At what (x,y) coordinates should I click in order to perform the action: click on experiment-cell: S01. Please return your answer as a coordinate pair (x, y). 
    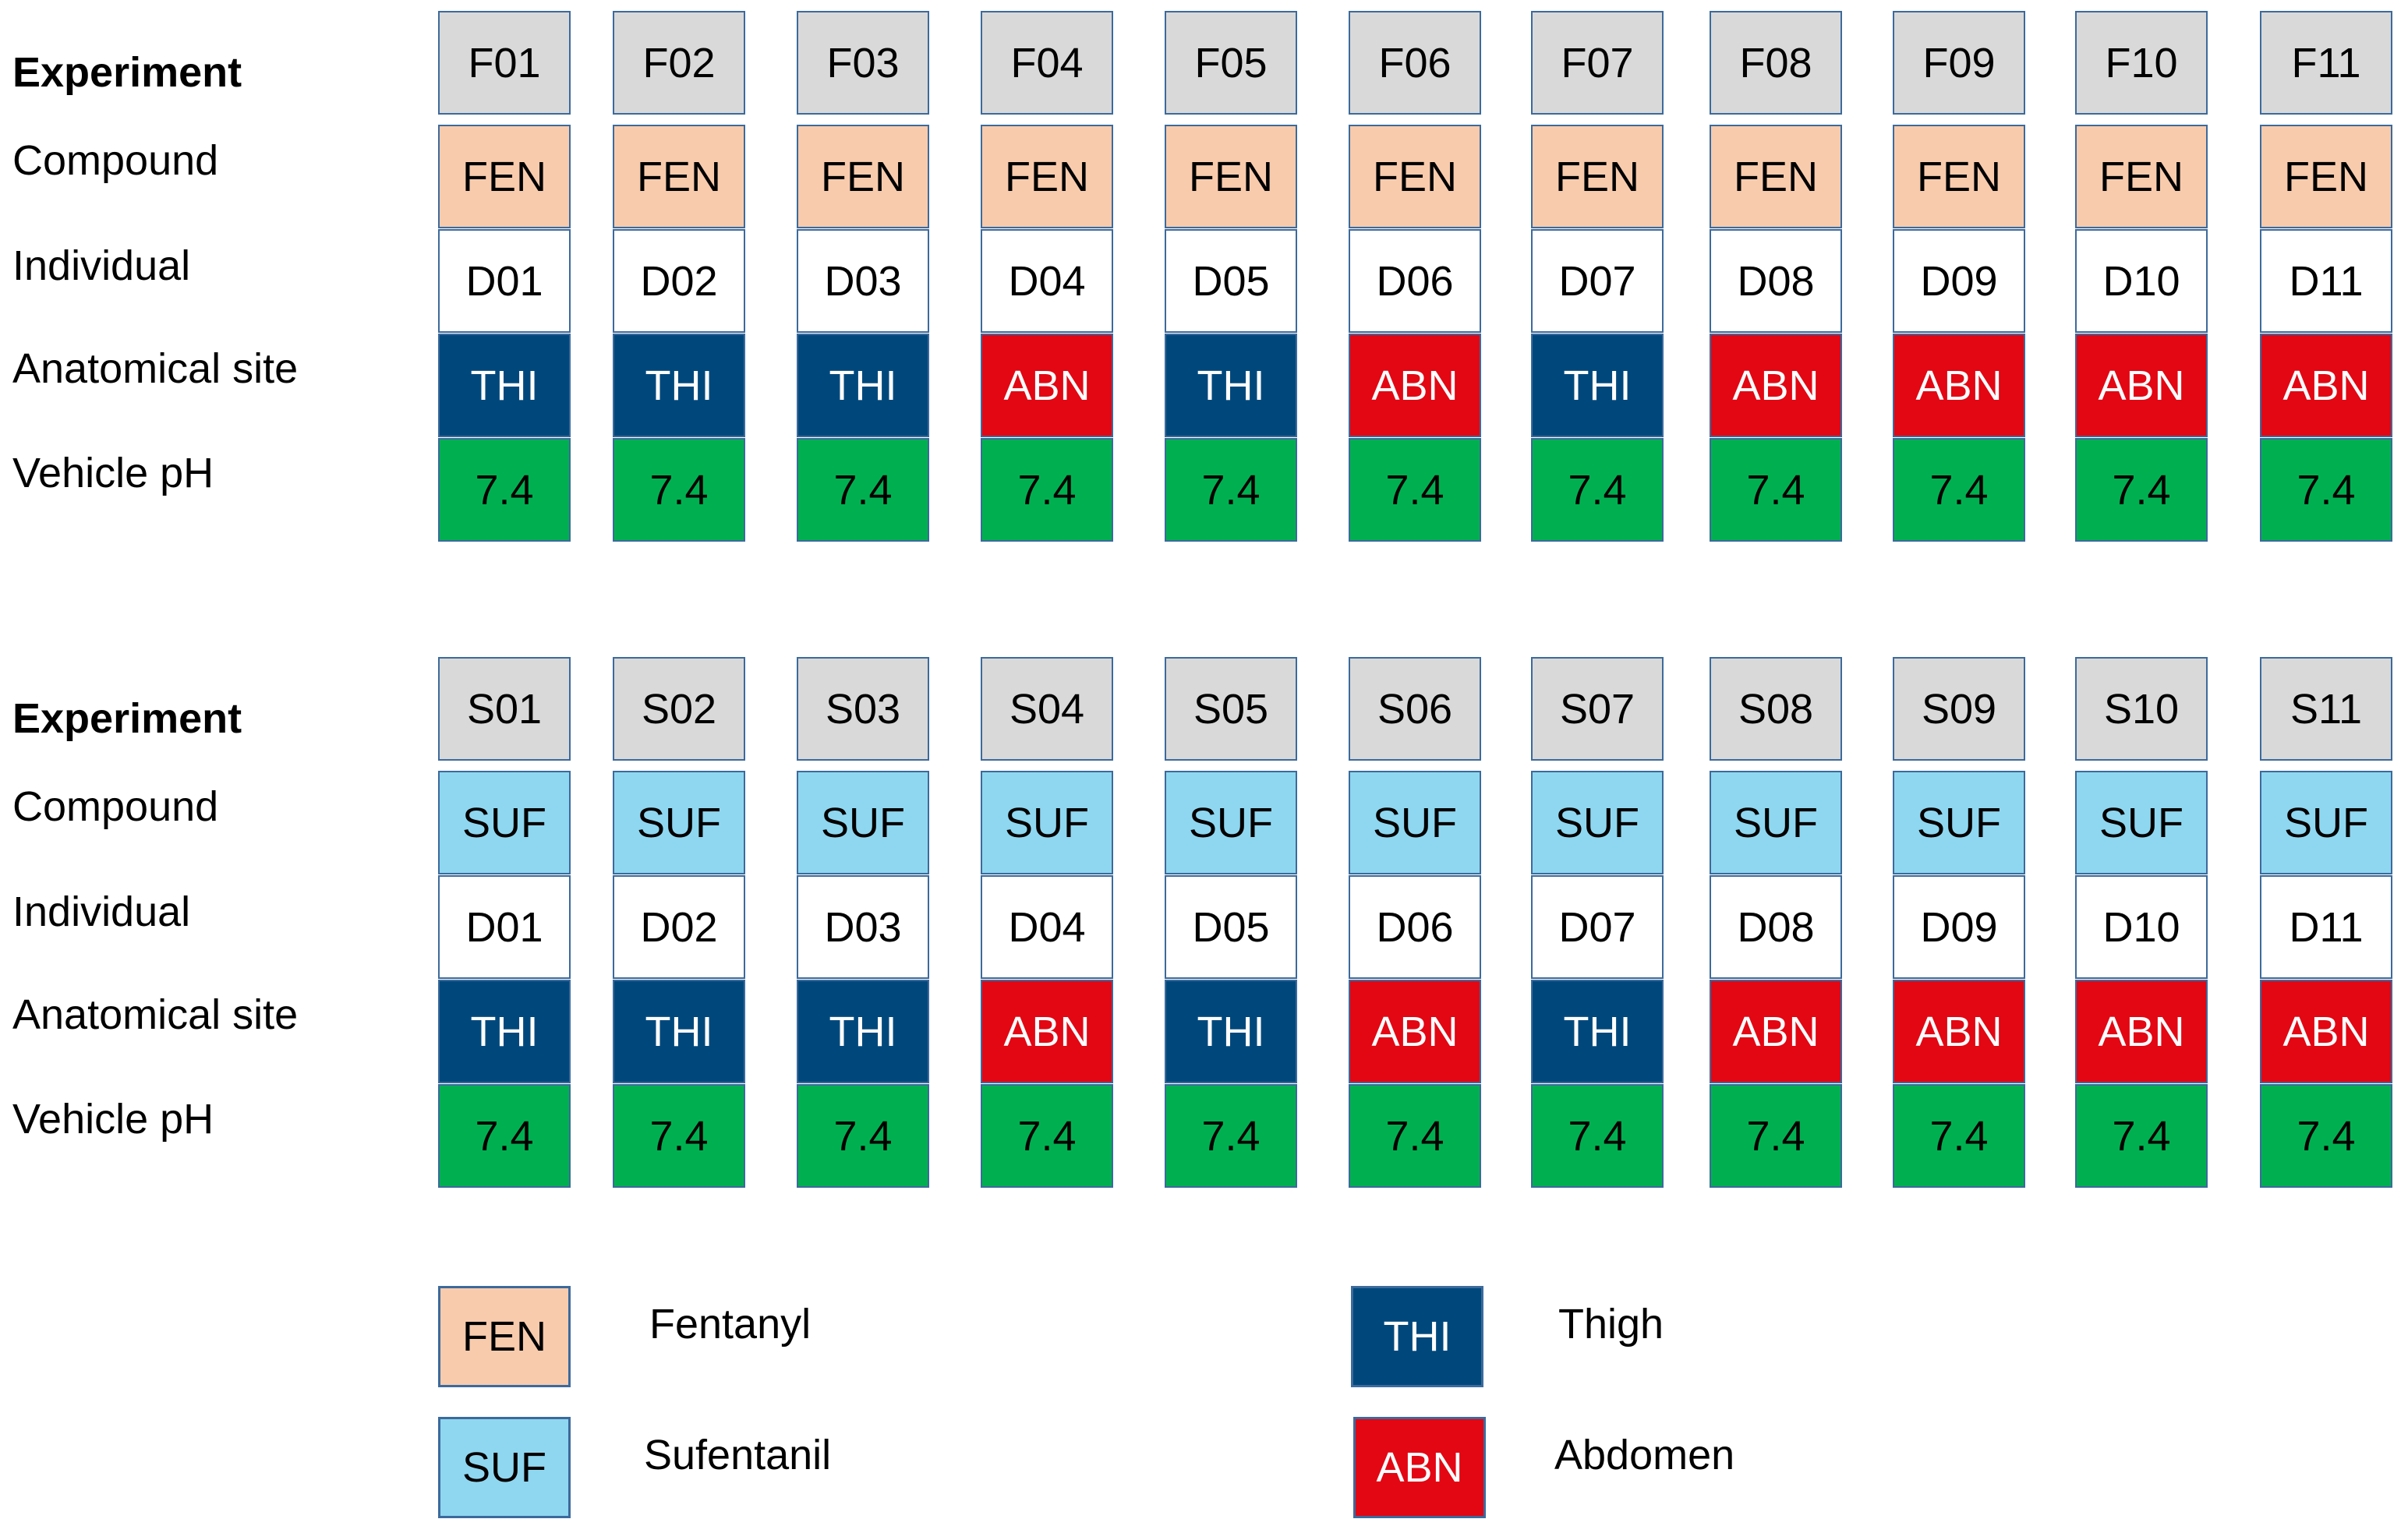
    Looking at the image, I should click on (504, 709).